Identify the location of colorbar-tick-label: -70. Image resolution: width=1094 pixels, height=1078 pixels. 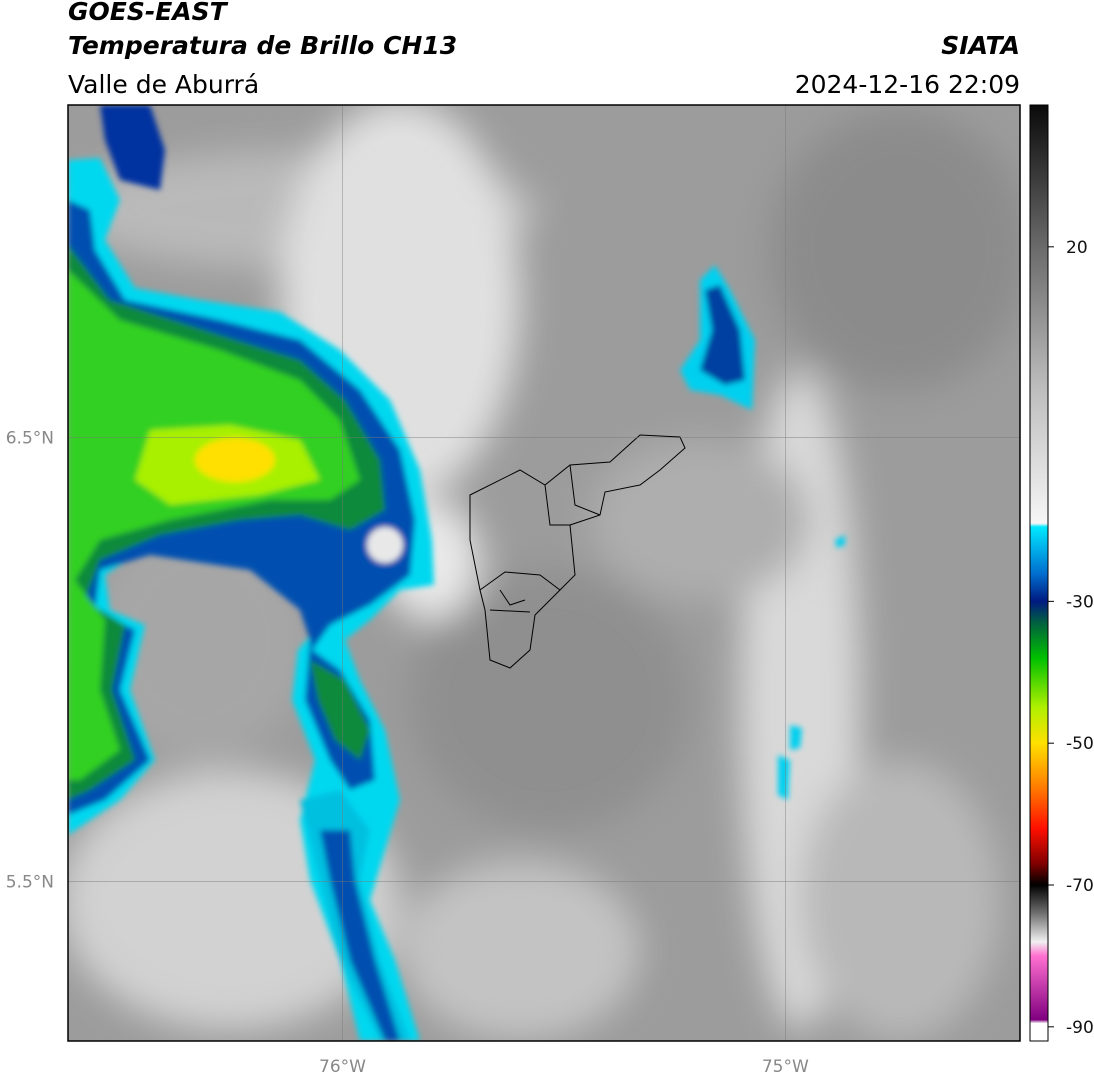
(1080, 886).